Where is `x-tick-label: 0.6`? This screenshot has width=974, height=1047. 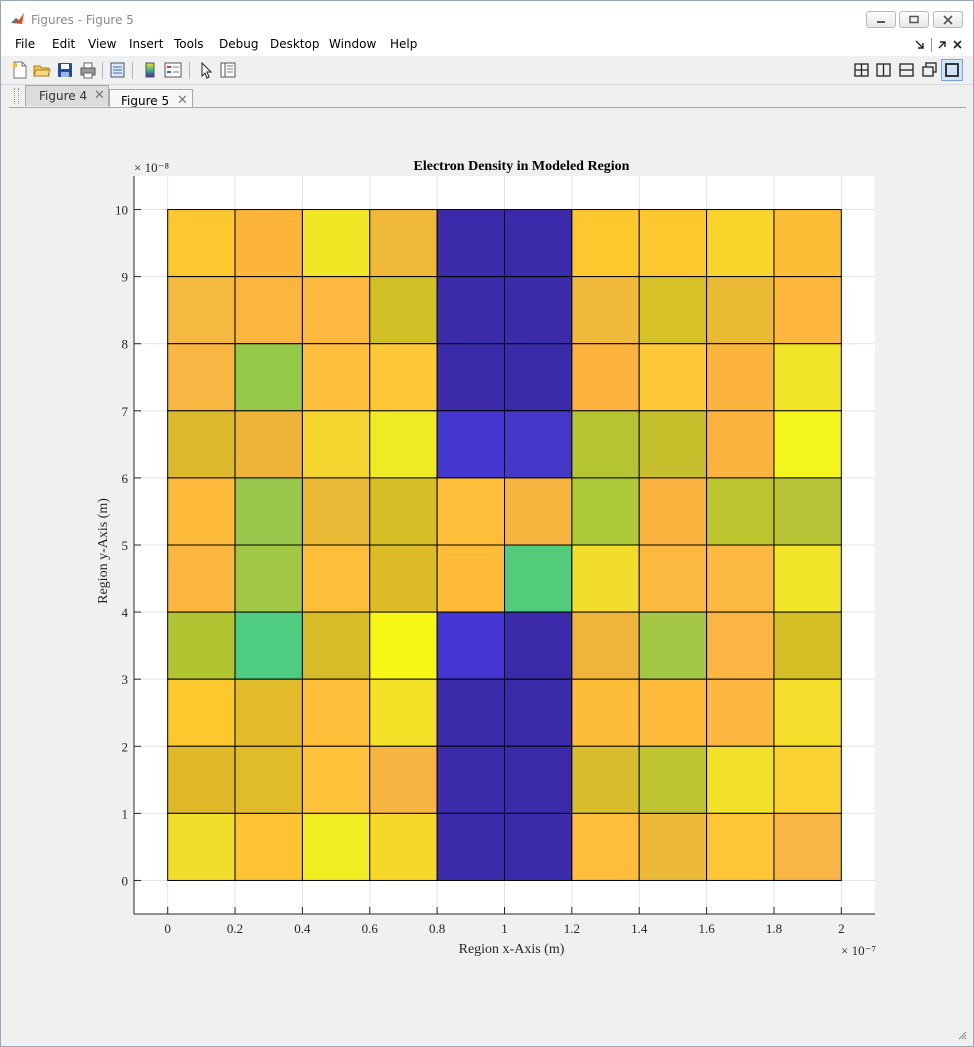
x-tick-label: 0.6 is located at coordinates (370, 928).